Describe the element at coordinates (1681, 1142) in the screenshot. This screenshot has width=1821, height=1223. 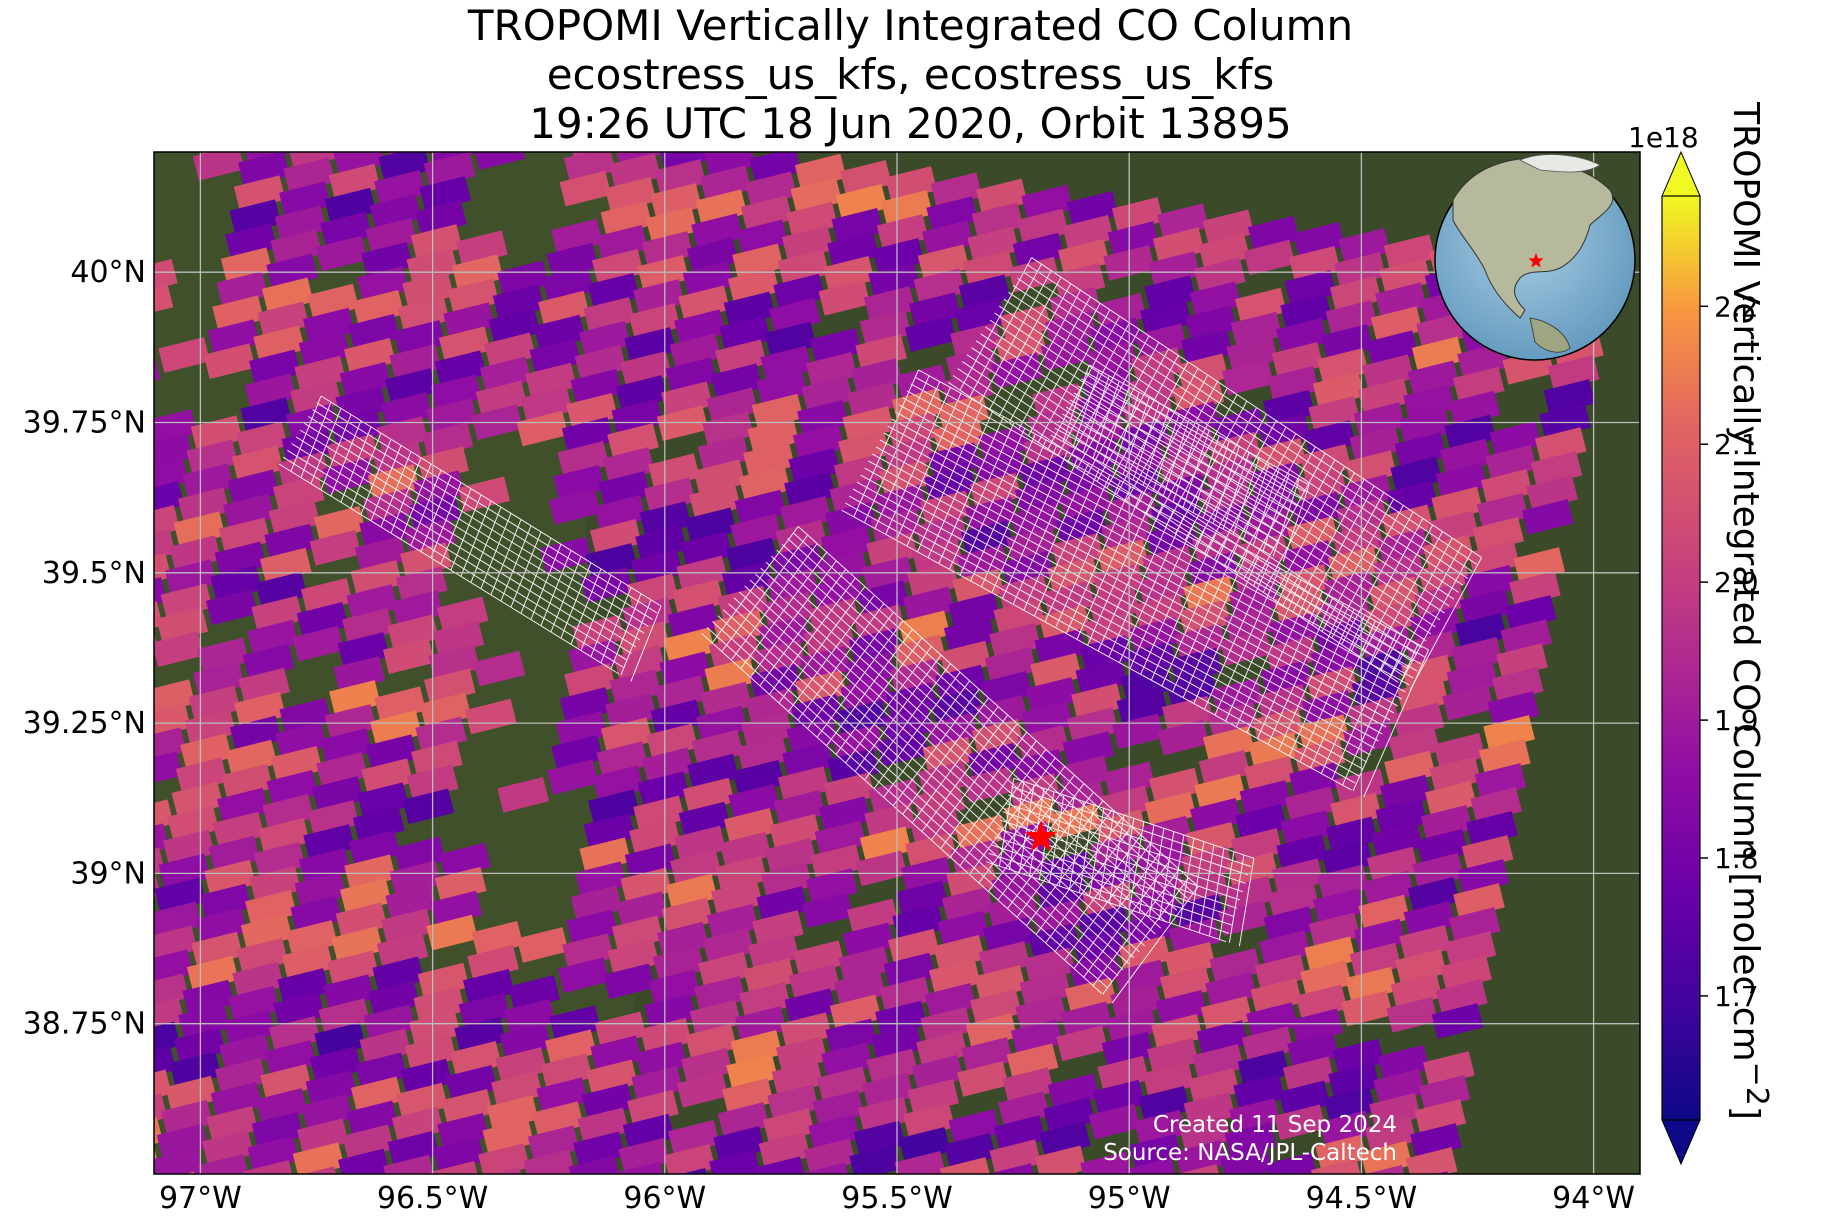
I see `colorbar-extend-min` at that location.